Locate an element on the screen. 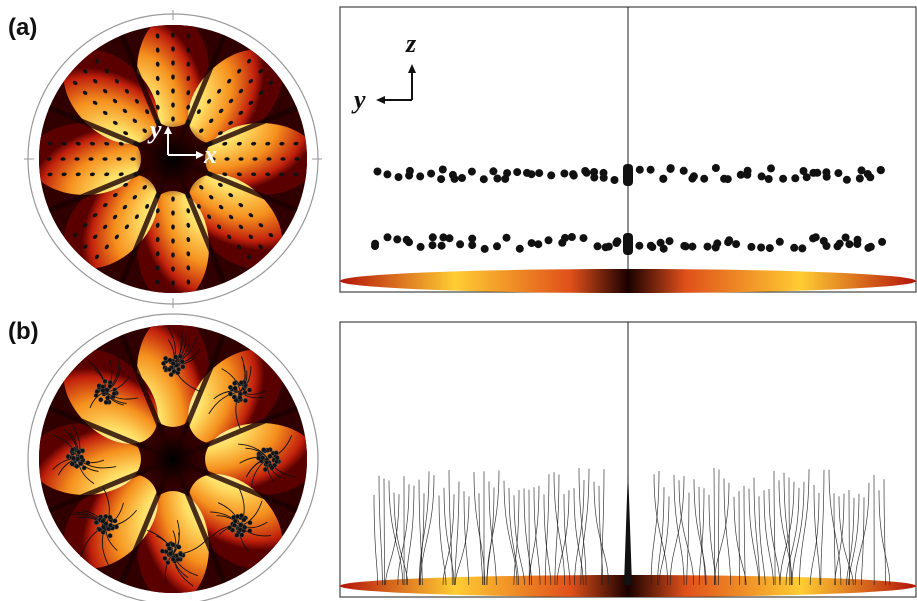 The height and width of the screenshot is (601, 917). z-axis-label: z is located at coordinates (411, 43).